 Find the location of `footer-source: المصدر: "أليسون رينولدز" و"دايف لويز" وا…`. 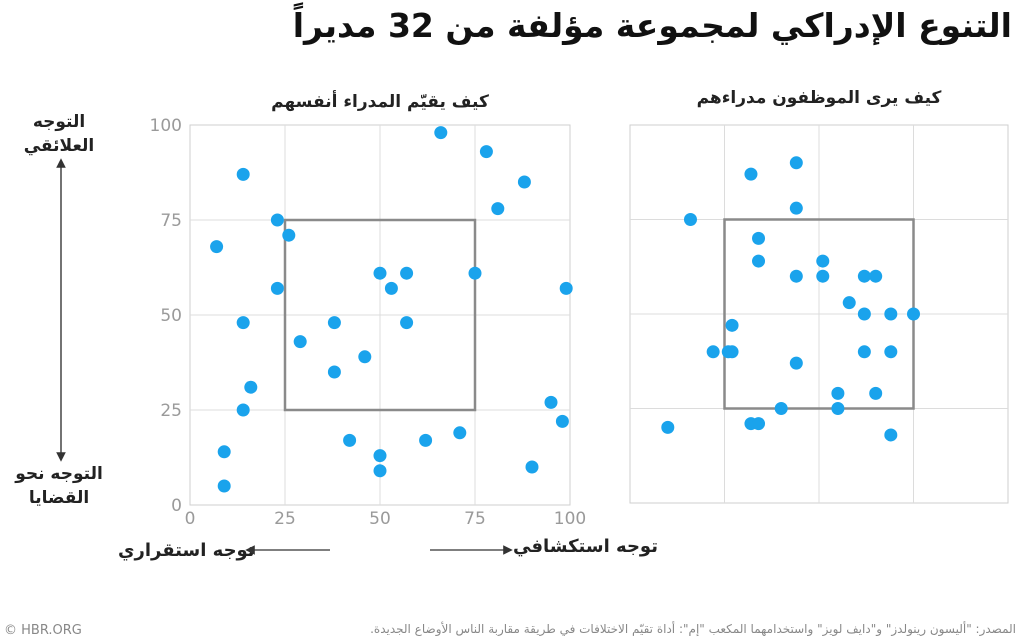

footer-source: المصدر: "أليسون رينولدز" و"دايف لويز" وا… is located at coordinates (693, 629).